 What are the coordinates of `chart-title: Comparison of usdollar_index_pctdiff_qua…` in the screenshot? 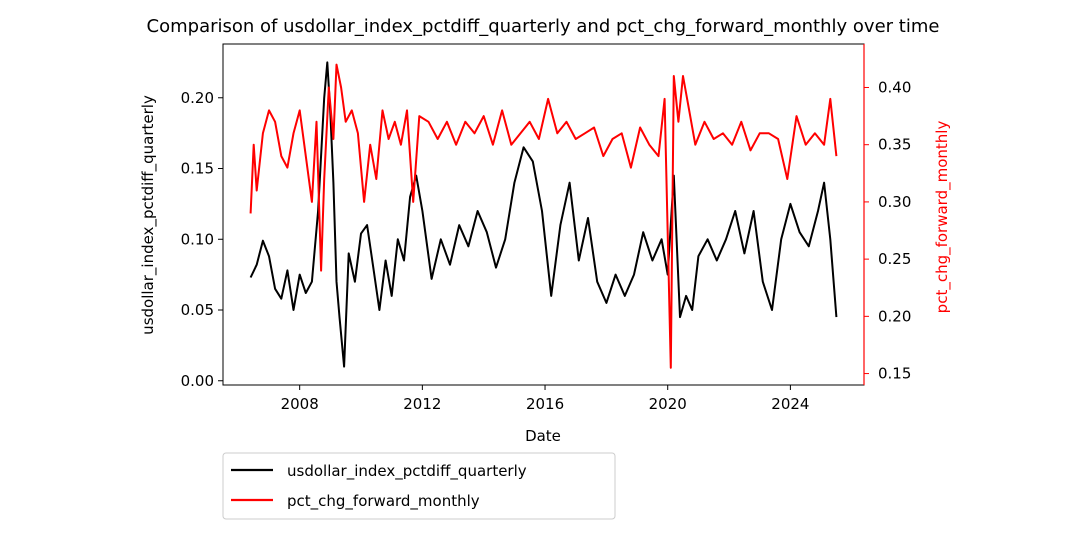 It's located at (543, 26).